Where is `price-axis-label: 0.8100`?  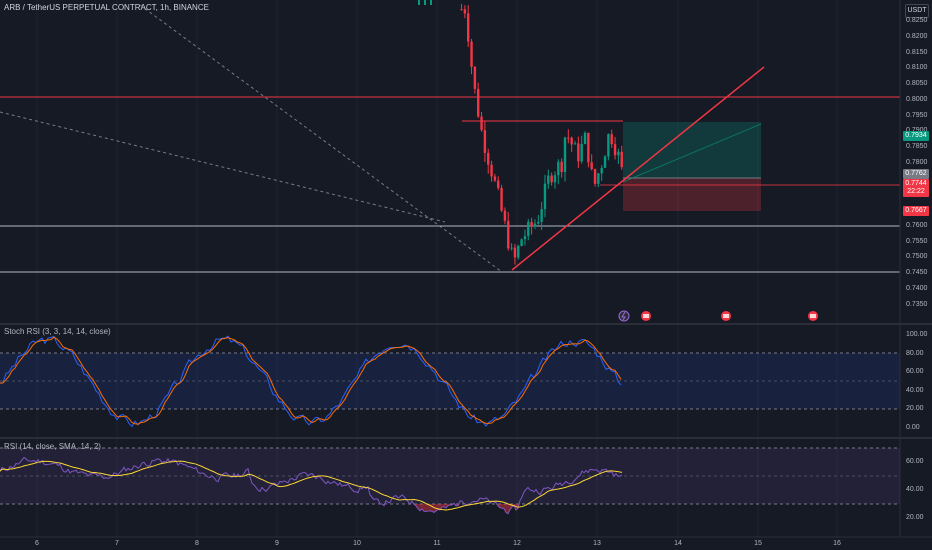 price-axis-label: 0.8100 is located at coordinates (917, 68).